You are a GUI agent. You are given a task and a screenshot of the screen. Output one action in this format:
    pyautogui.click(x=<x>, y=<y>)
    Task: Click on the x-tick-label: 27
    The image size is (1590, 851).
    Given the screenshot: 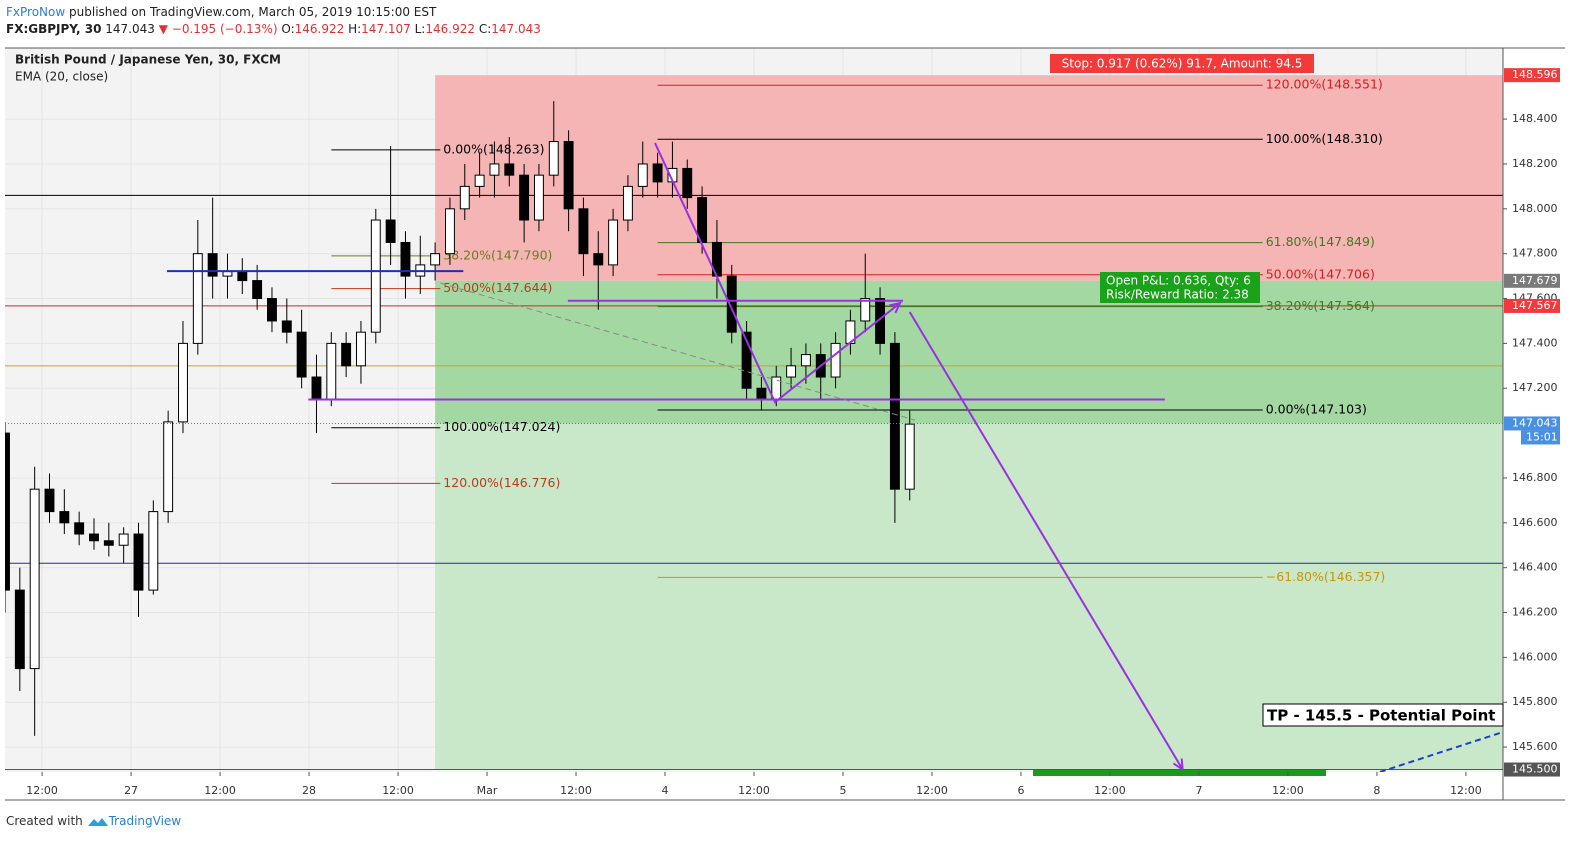 What is the action you would take?
    pyautogui.click(x=131, y=790)
    